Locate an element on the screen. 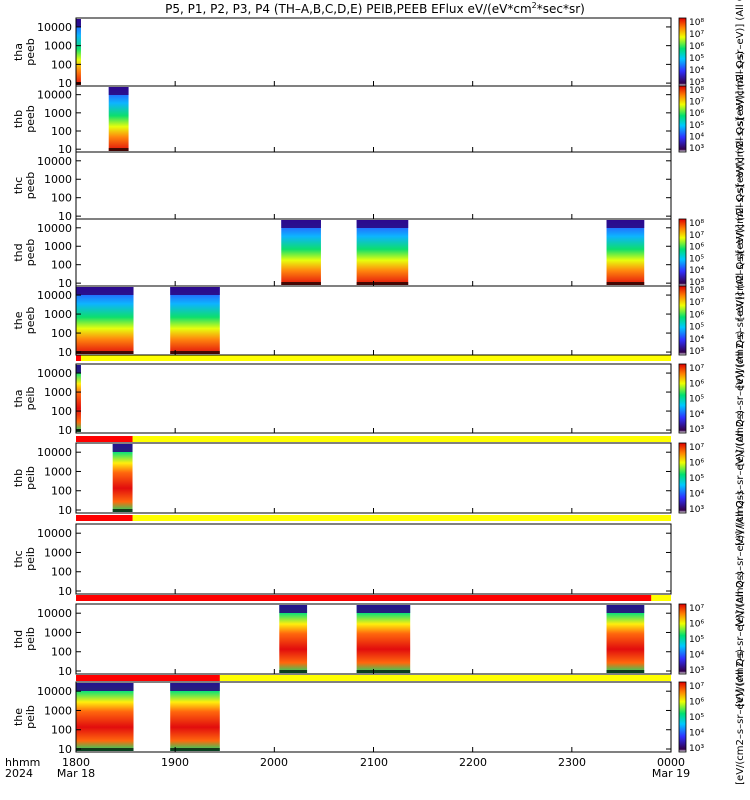 This screenshot has width=750, height=800. colorbar-tick-label: 10⁸ is located at coordinates (696, 91).